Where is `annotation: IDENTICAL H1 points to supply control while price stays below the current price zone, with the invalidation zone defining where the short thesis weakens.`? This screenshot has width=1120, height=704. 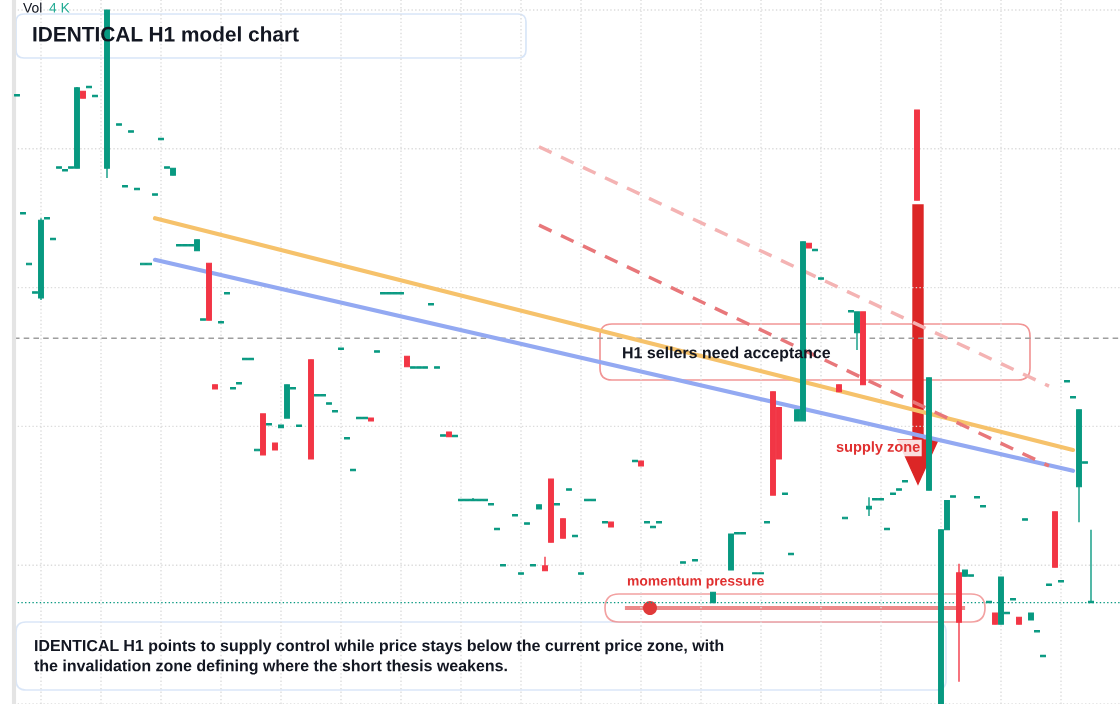
annotation: IDENTICAL H1 points to supply control while price stays below the current price zone, with the invalidation zone defining where the short thesis weakens. is located at coordinates (379, 657).